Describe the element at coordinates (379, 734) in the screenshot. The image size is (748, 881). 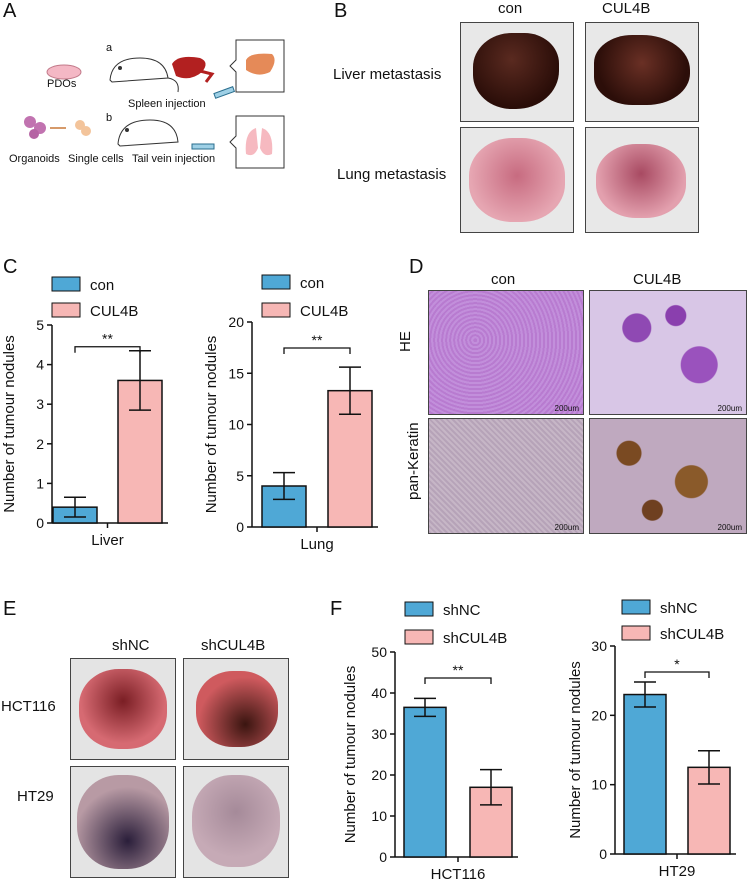
I see `y-tick-label: 30` at that location.